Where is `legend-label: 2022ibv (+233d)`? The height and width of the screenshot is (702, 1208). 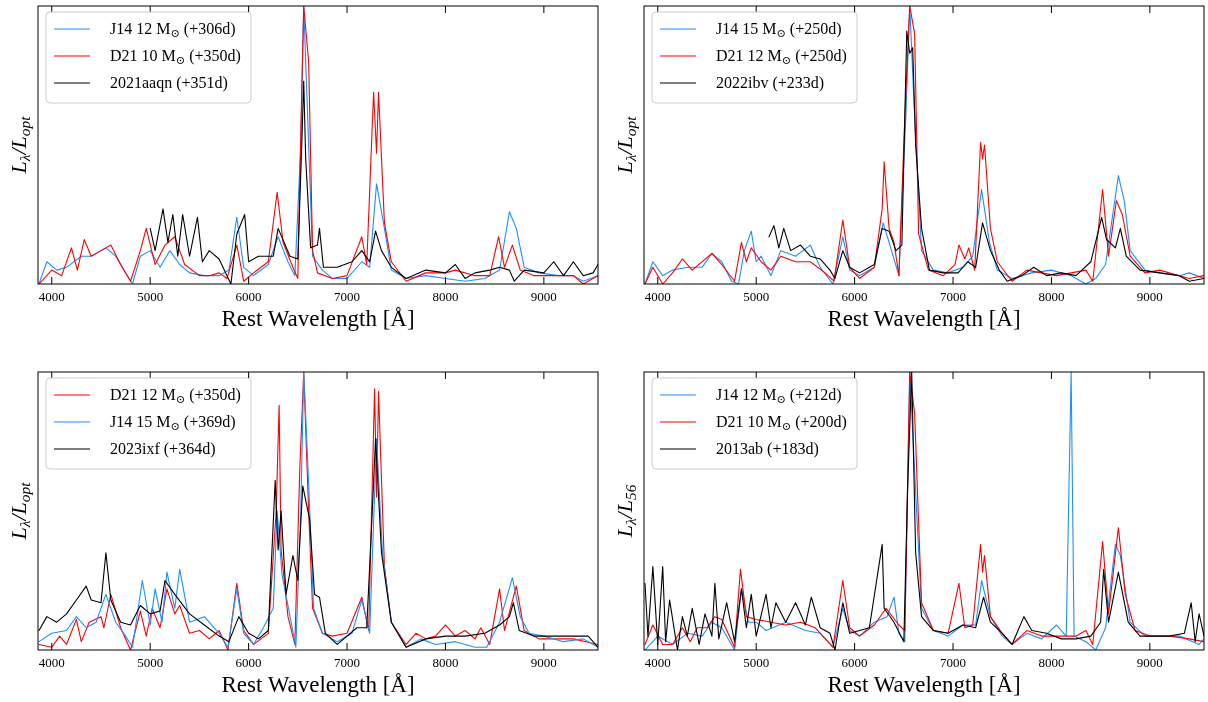
legend-label: 2022ibv (+233d) is located at coordinates (770, 83).